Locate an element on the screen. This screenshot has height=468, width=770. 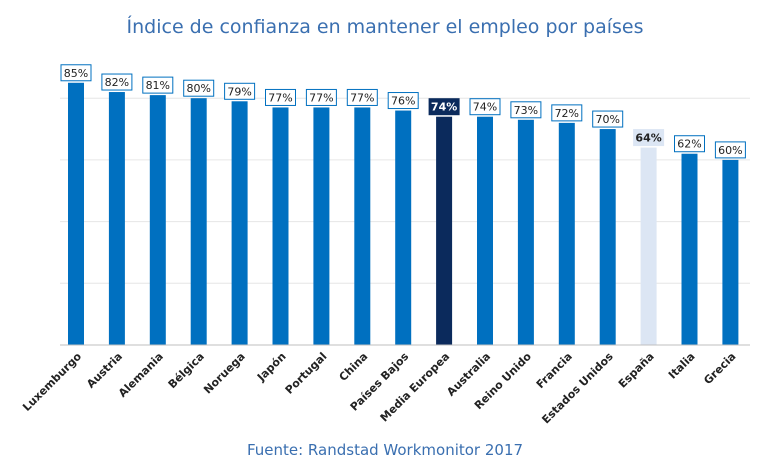
x-tick-label: Italia is located at coordinates (682, 366).